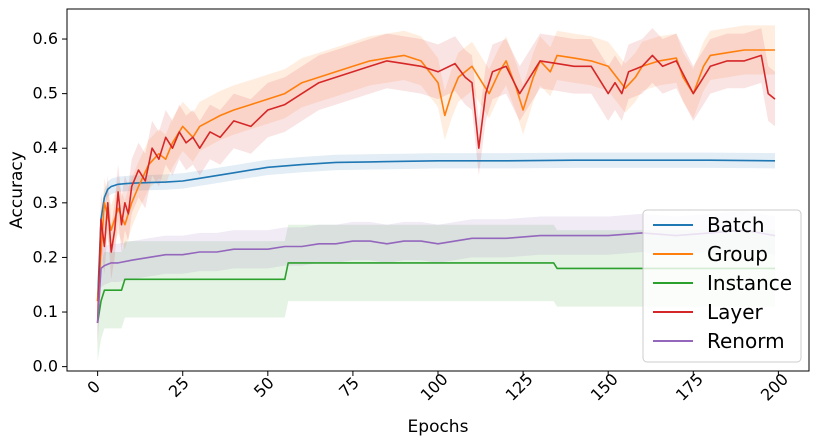 The width and height of the screenshot is (818, 445). What do you see at coordinates (264, 387) in the screenshot?
I see `x-tick-label: 50` at bounding box center [264, 387].